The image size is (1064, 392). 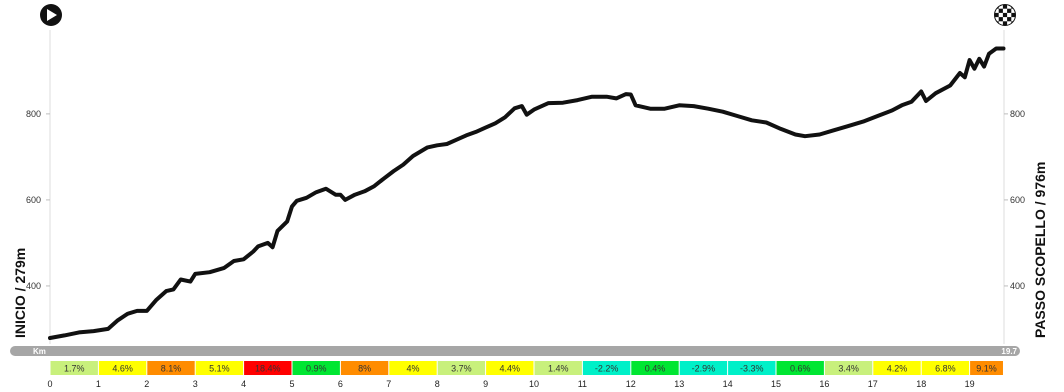 I want to click on gradient-label: 5.1%, so click(x=219, y=369).